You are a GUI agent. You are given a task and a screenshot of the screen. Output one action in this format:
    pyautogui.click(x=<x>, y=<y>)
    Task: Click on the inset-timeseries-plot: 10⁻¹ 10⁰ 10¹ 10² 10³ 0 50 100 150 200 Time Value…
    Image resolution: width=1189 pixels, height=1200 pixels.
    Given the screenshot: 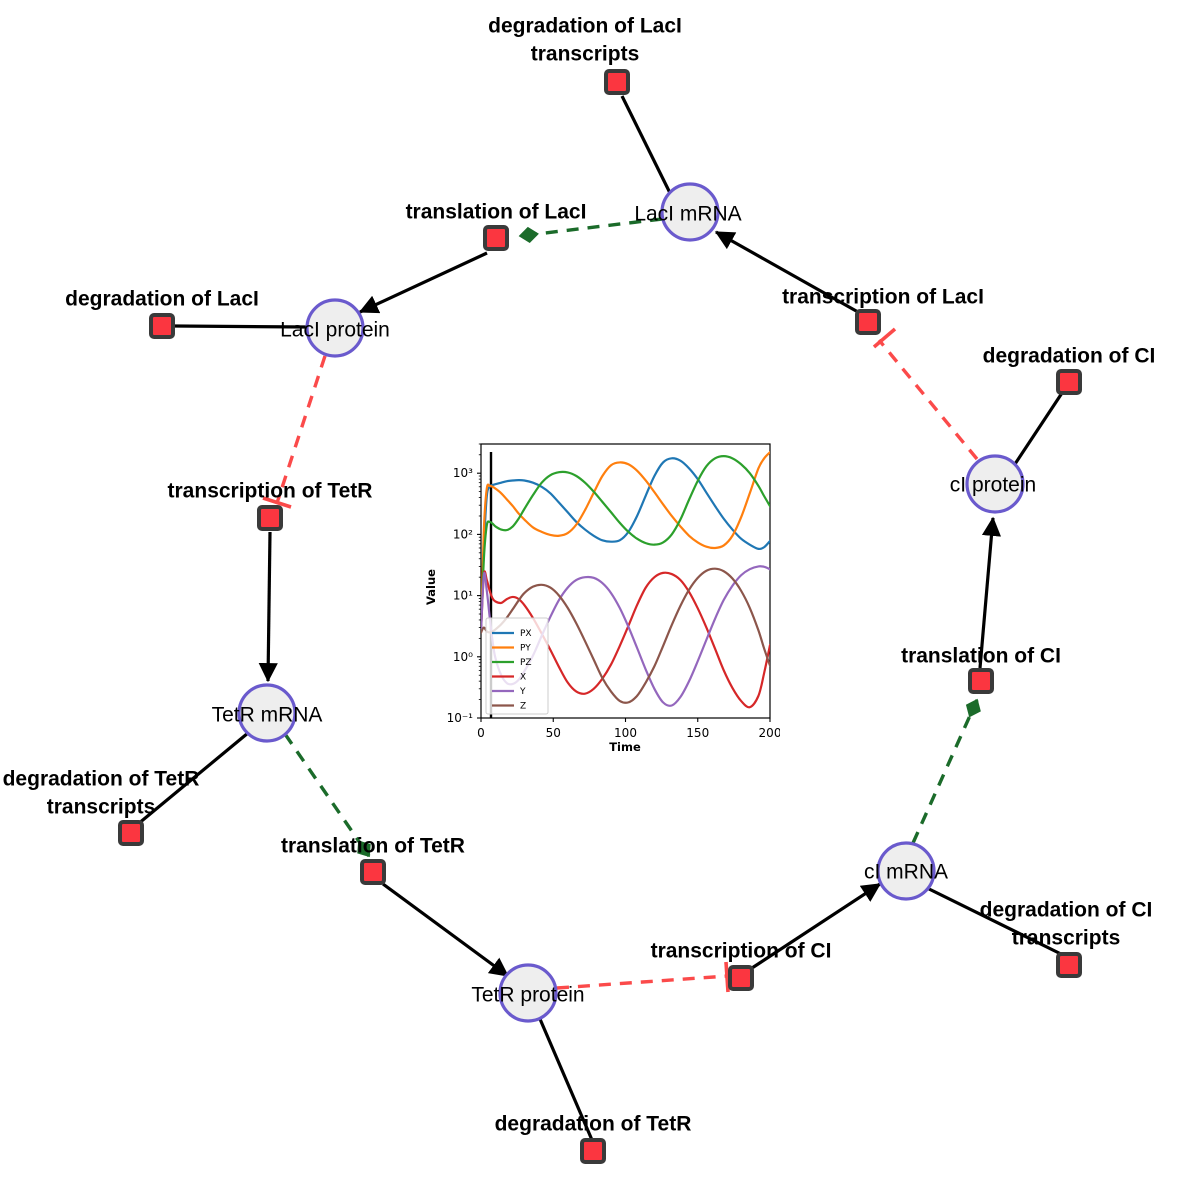 What is the action you would take?
    pyautogui.click(x=598, y=597)
    